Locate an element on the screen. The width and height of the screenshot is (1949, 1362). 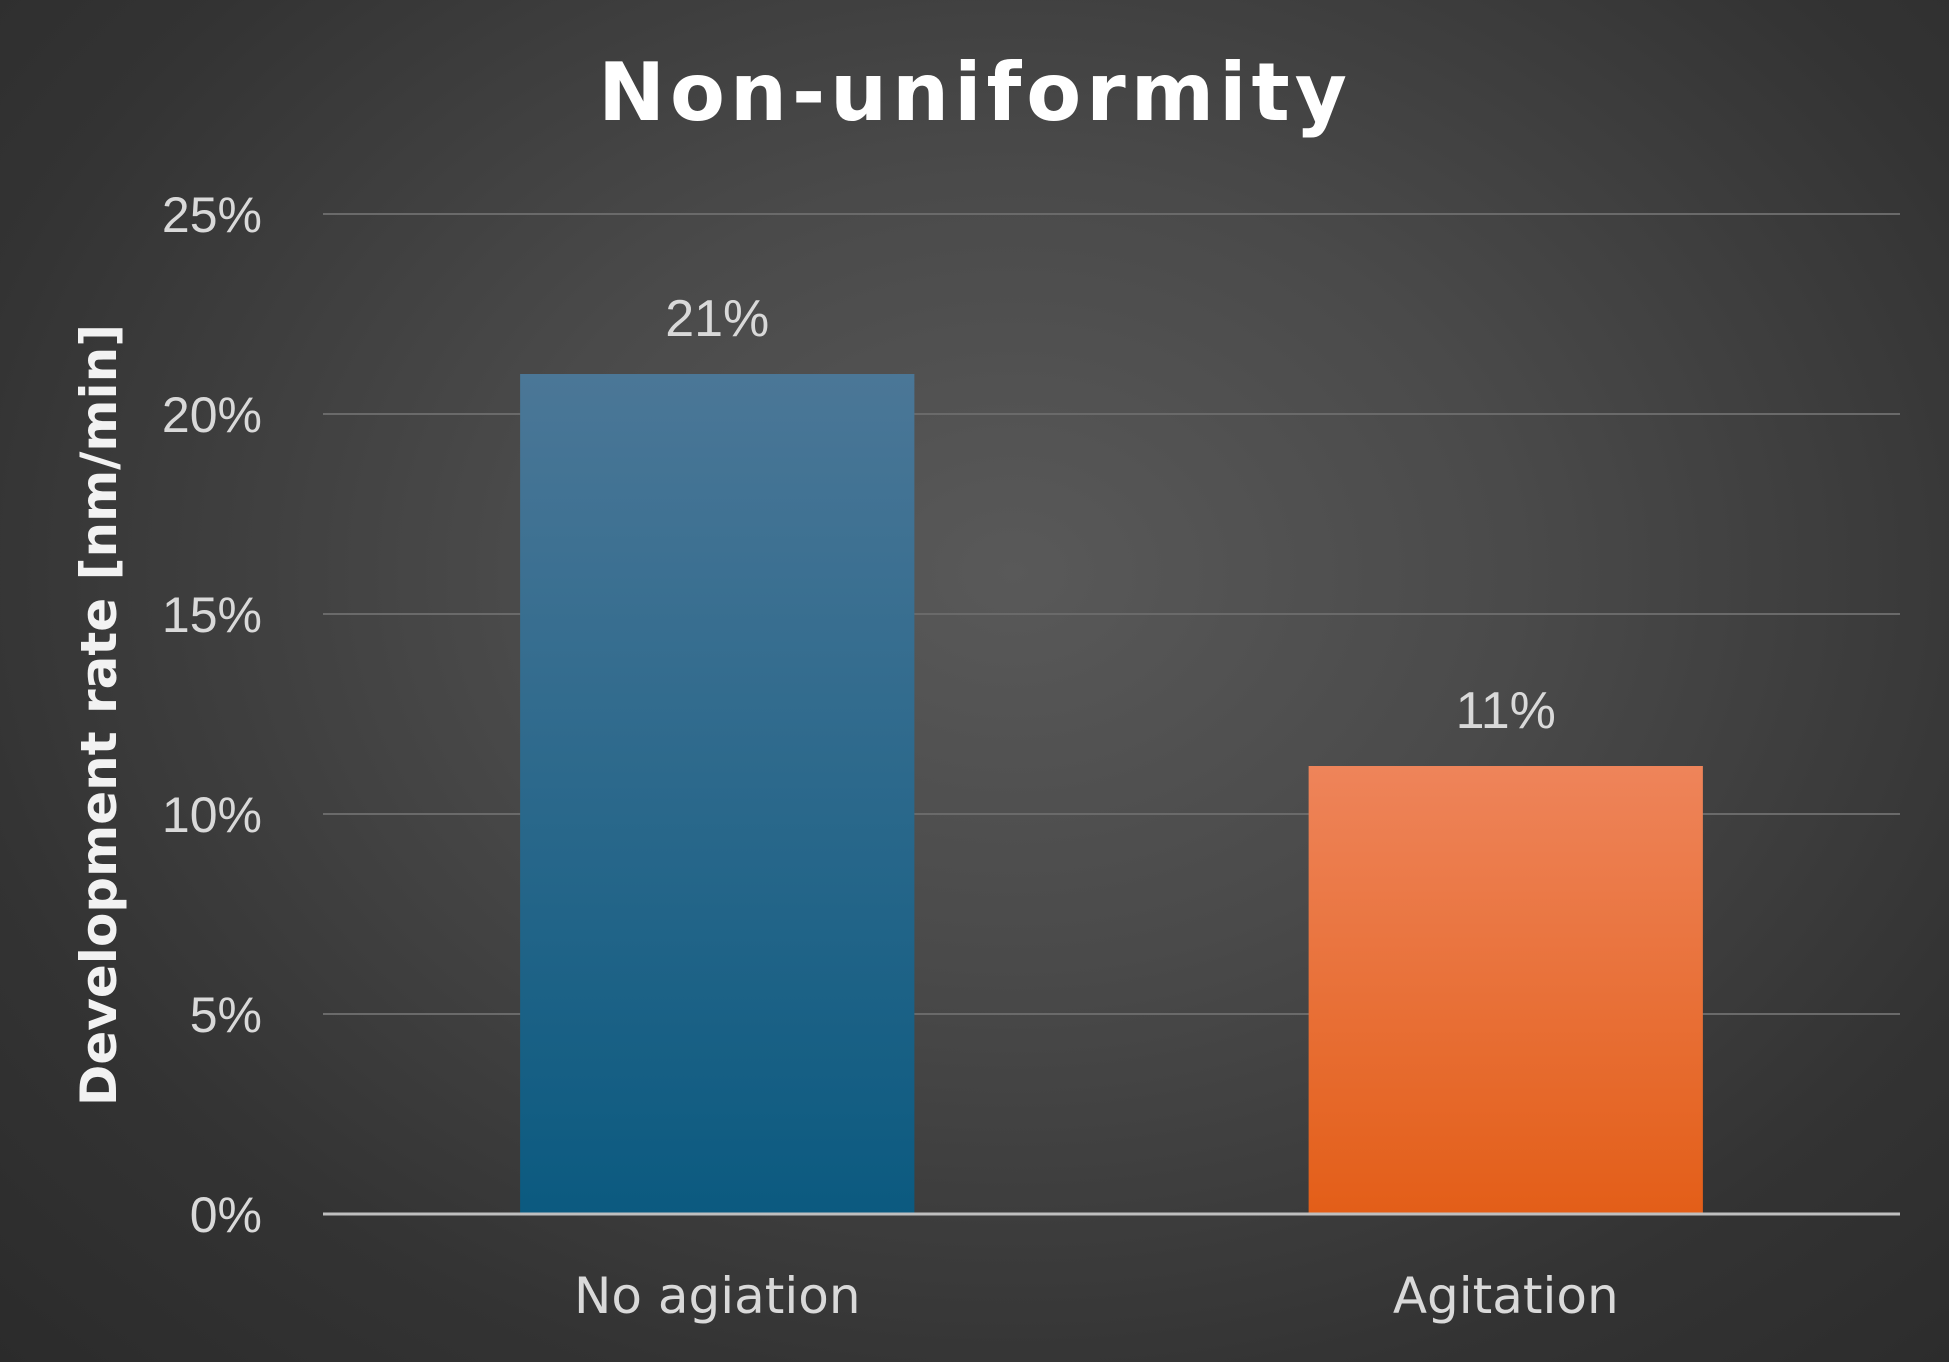
y-tick-label: 5% is located at coordinates (226, 1015).